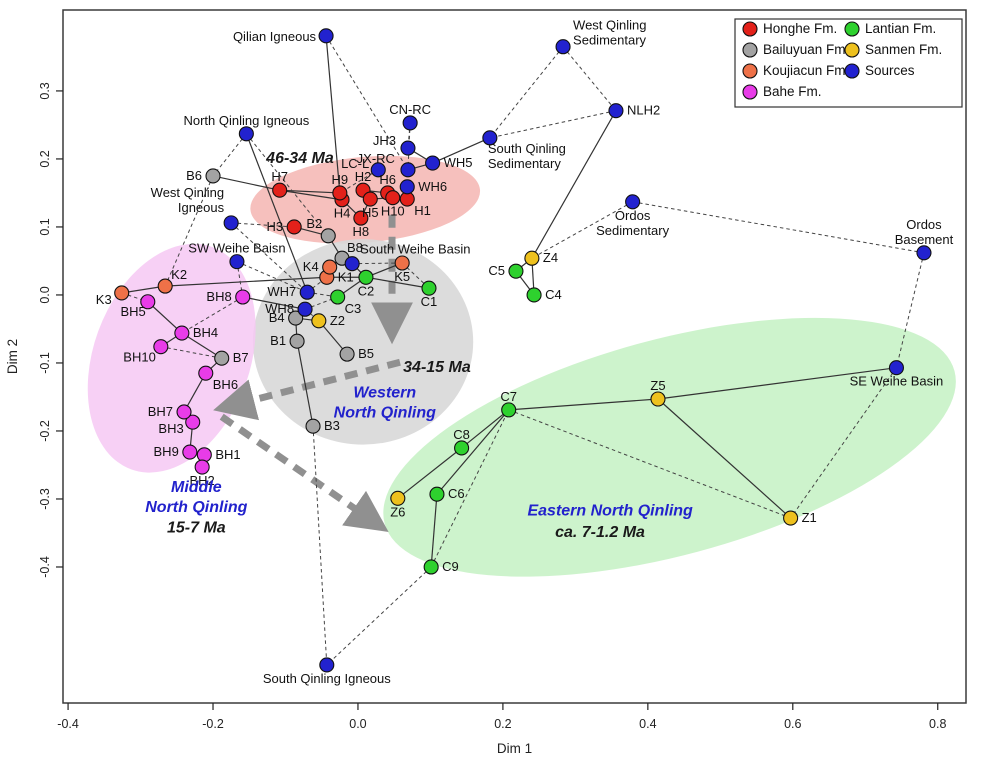 This screenshot has height=767, width=983. What do you see at coordinates (202, 345) in the screenshot?
I see `edge-BH4-B7` at bounding box center [202, 345].